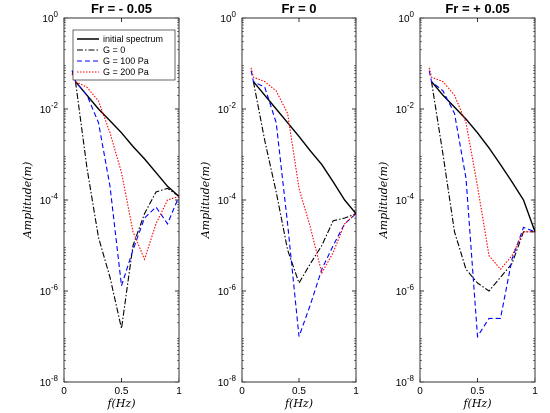  What do you see at coordinates (126, 61) in the screenshot?
I see `legend-entry: G = 100 Pa` at bounding box center [126, 61].